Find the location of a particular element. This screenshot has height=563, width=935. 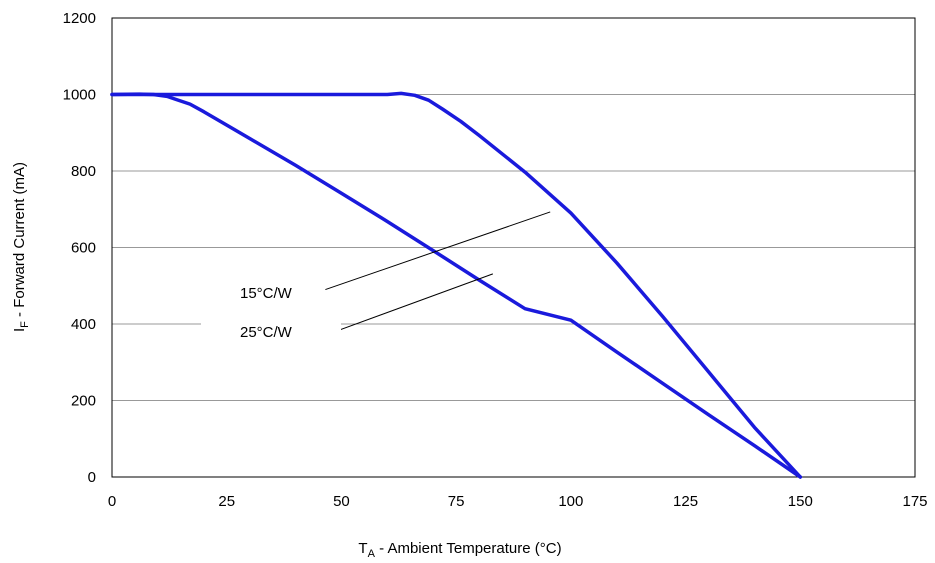

label-15-mask is located at coordinates (262, 291).